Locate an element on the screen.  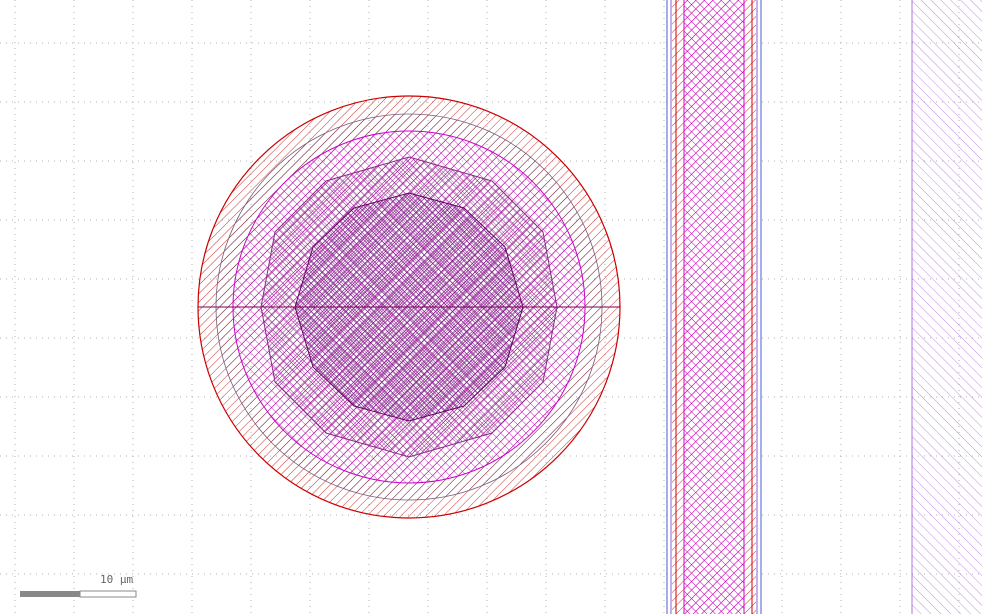
scale-bar-filled is located at coordinates (50, 594).